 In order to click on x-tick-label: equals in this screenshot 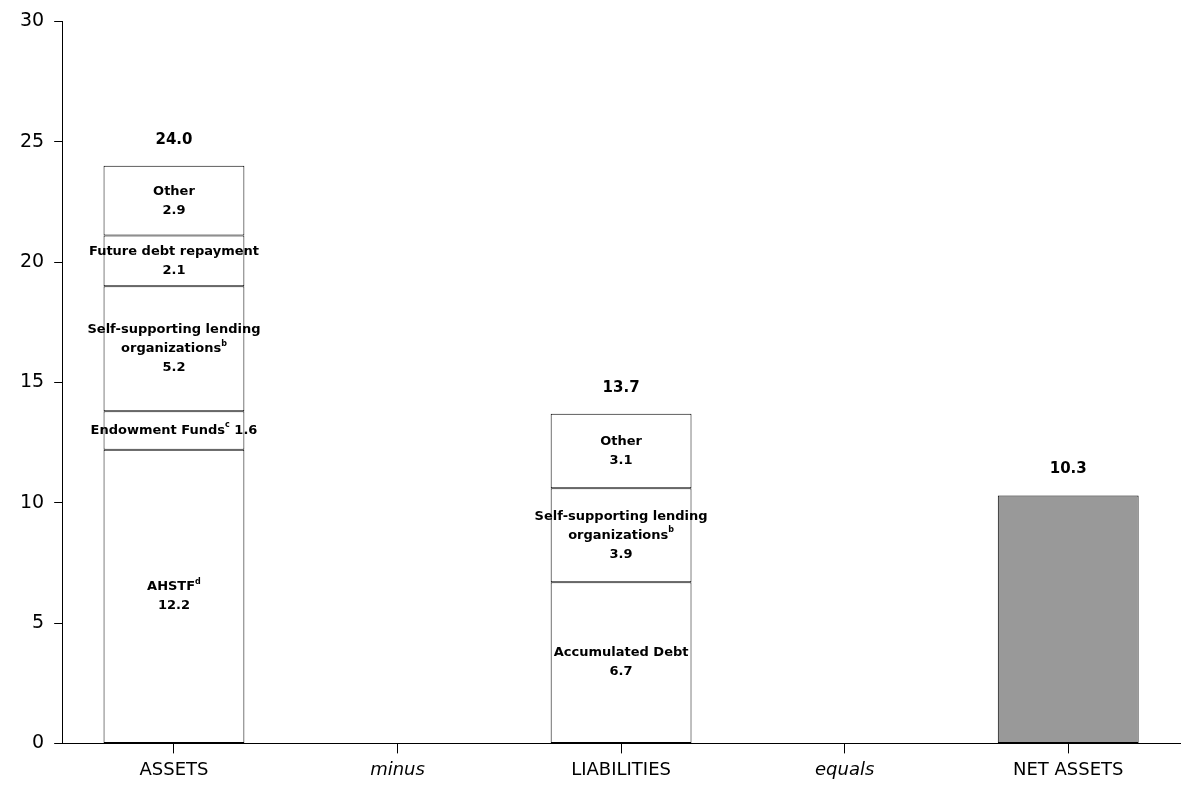, I will do `click(844, 768)`.